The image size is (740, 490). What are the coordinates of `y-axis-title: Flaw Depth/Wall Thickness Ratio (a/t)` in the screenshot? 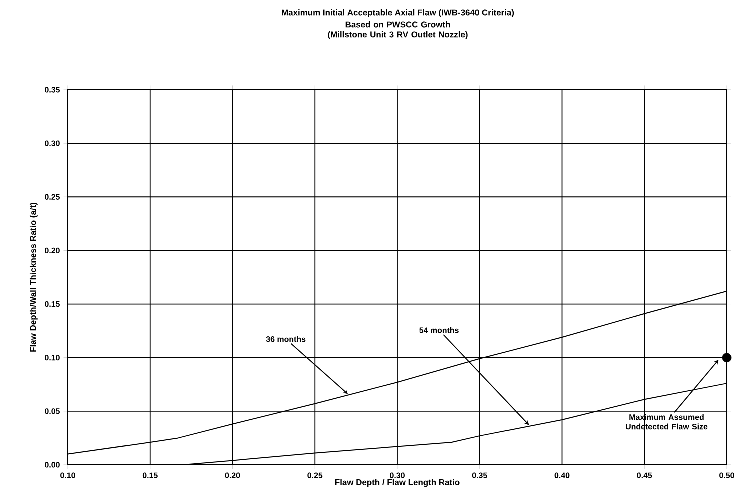 It's located at (34, 277).